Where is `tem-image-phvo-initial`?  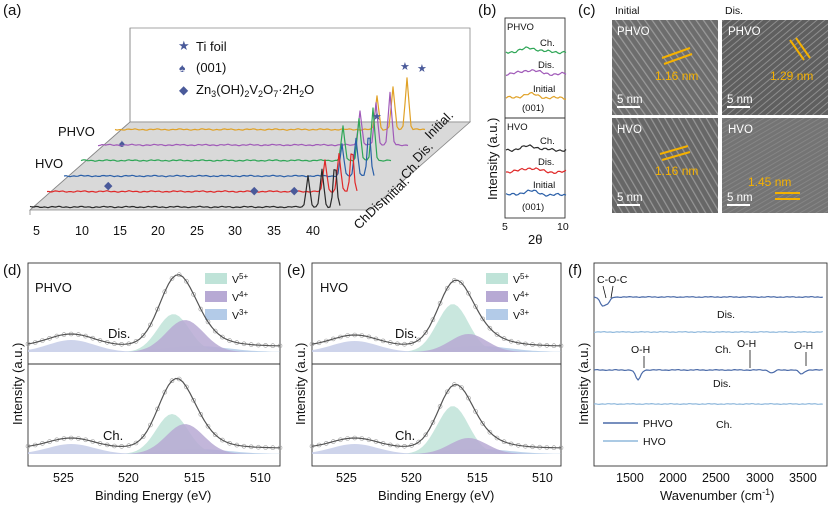
tem-image-phvo-initial is located at coordinates (665, 67).